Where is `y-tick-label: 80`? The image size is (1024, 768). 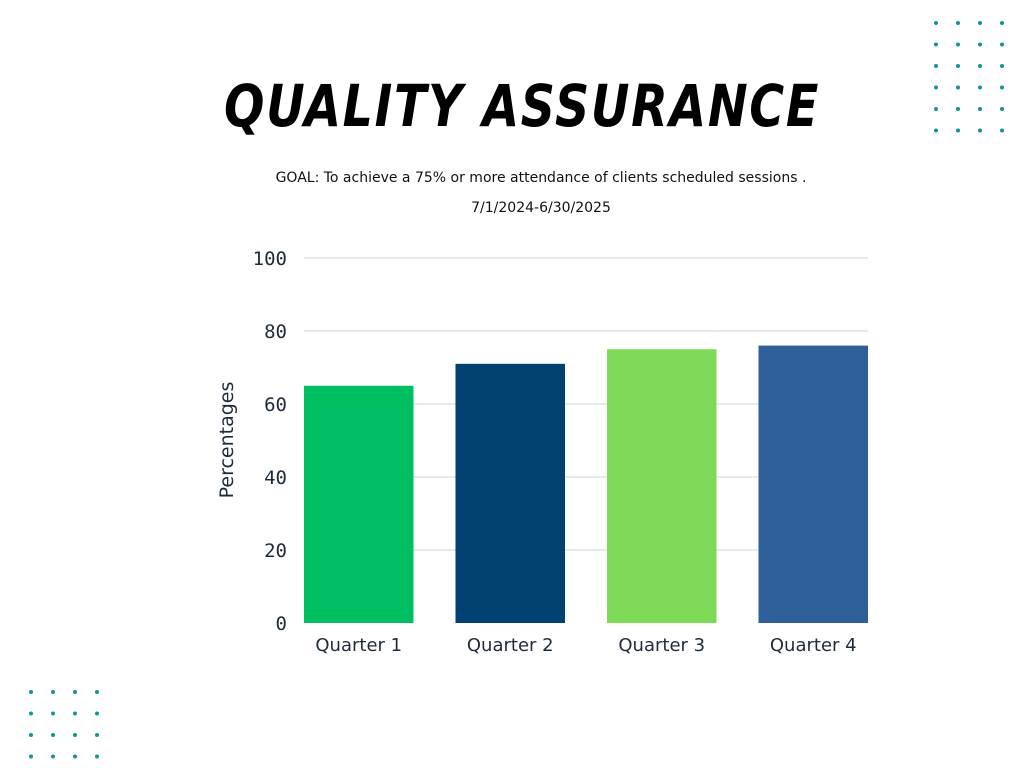 y-tick-label: 80 is located at coordinates (275, 332).